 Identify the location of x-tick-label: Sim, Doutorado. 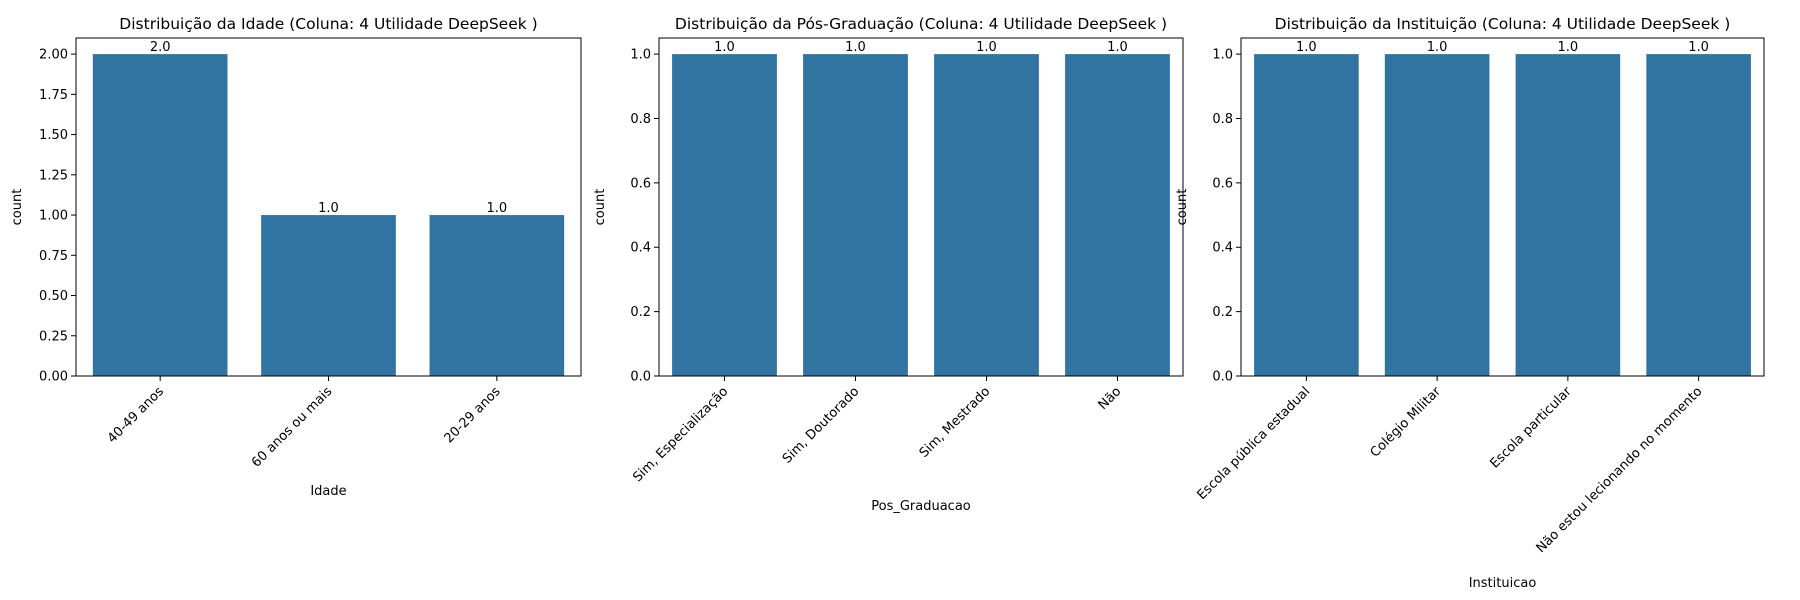
(821, 425).